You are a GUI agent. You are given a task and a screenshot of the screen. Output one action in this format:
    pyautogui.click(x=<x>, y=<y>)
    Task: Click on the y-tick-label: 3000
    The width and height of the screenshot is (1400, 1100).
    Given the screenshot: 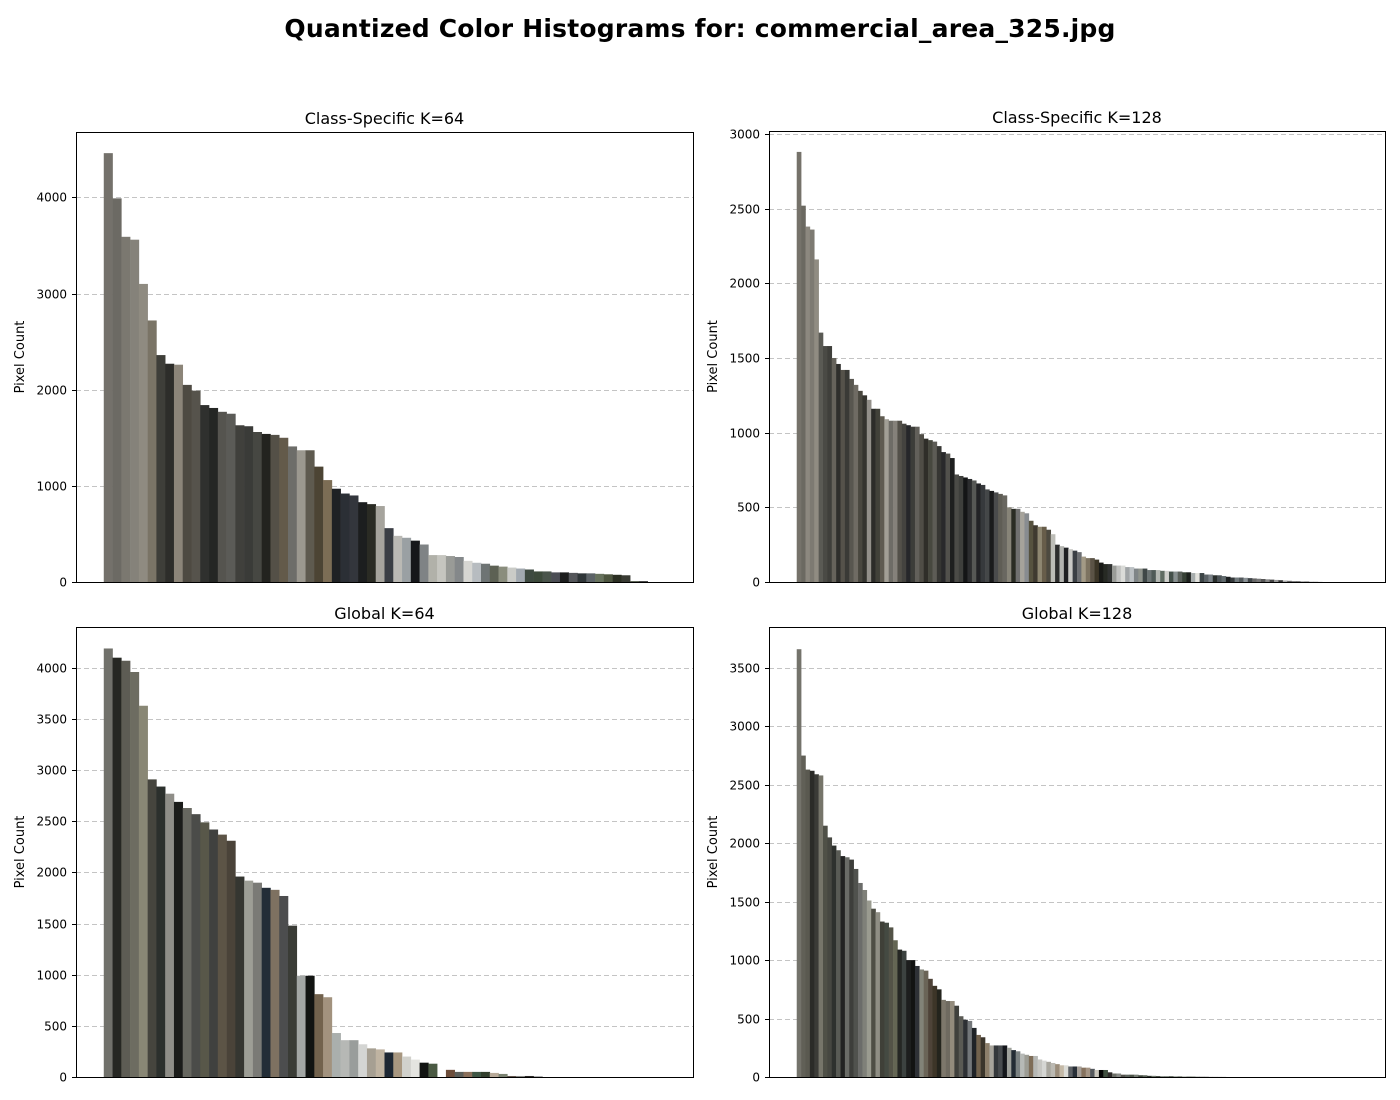 What is the action you would take?
    pyautogui.click(x=744, y=135)
    